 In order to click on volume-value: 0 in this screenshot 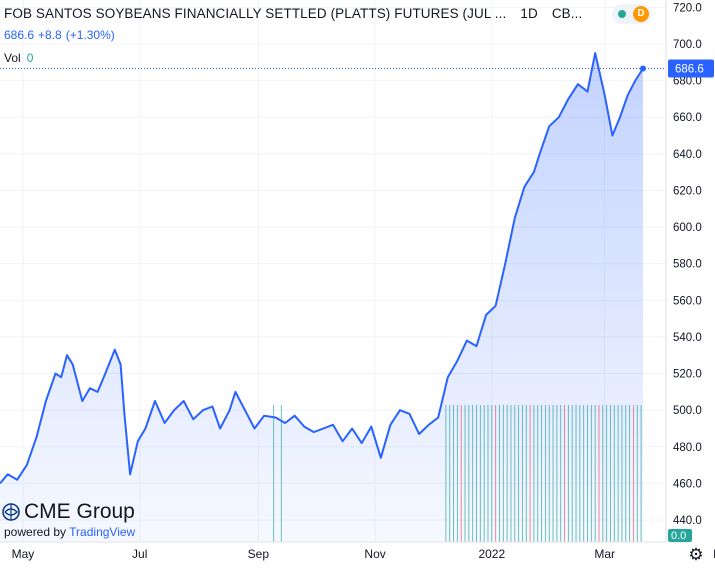, I will do `click(30, 58)`.